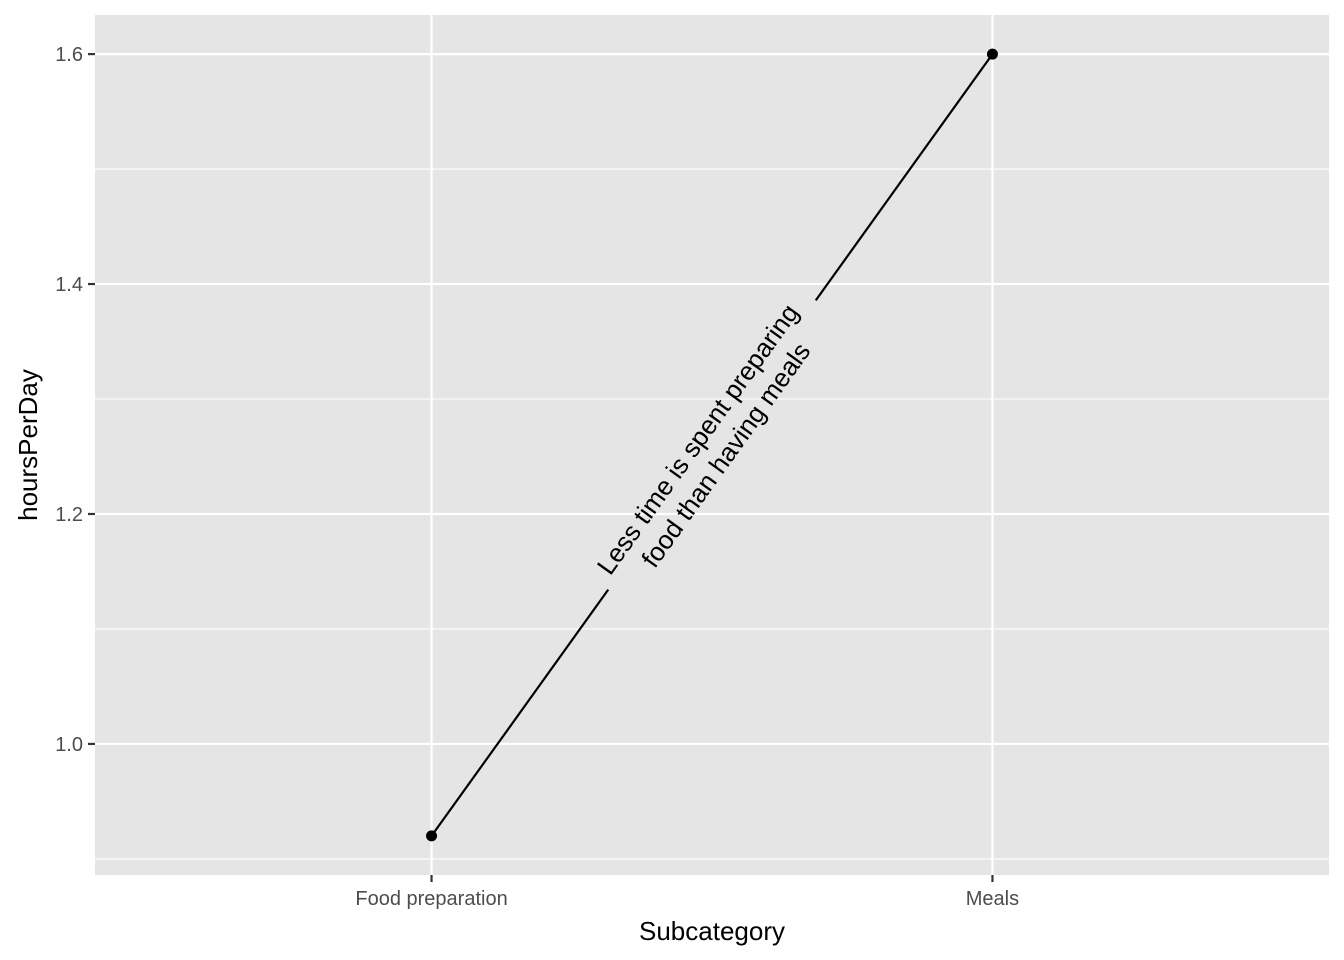 This screenshot has height=960, width=1344. I want to click on y-axis: 1.0 1.2 1.4 1.6, so click(75, 400).